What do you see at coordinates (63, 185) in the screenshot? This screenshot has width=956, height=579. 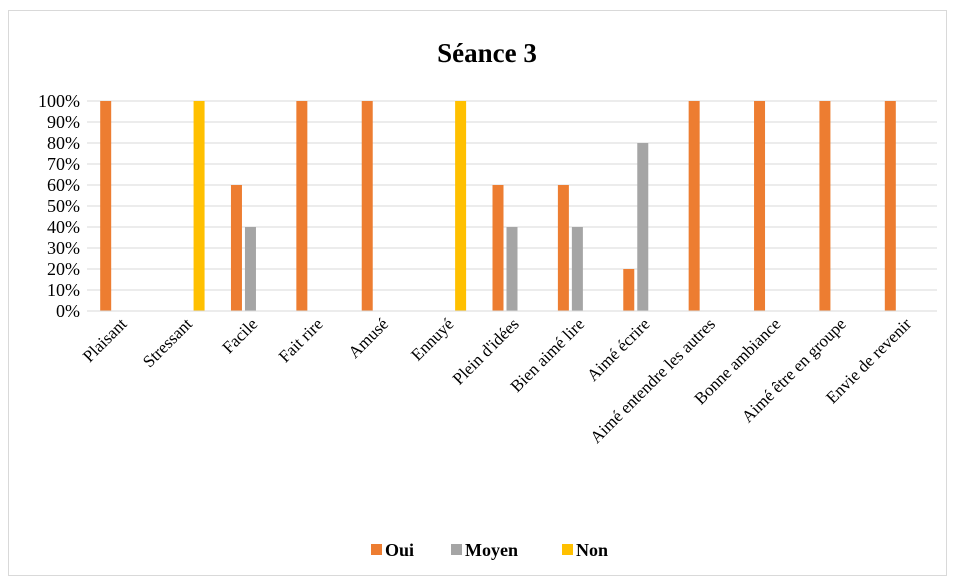 I see `y-tick-label: 60%` at bounding box center [63, 185].